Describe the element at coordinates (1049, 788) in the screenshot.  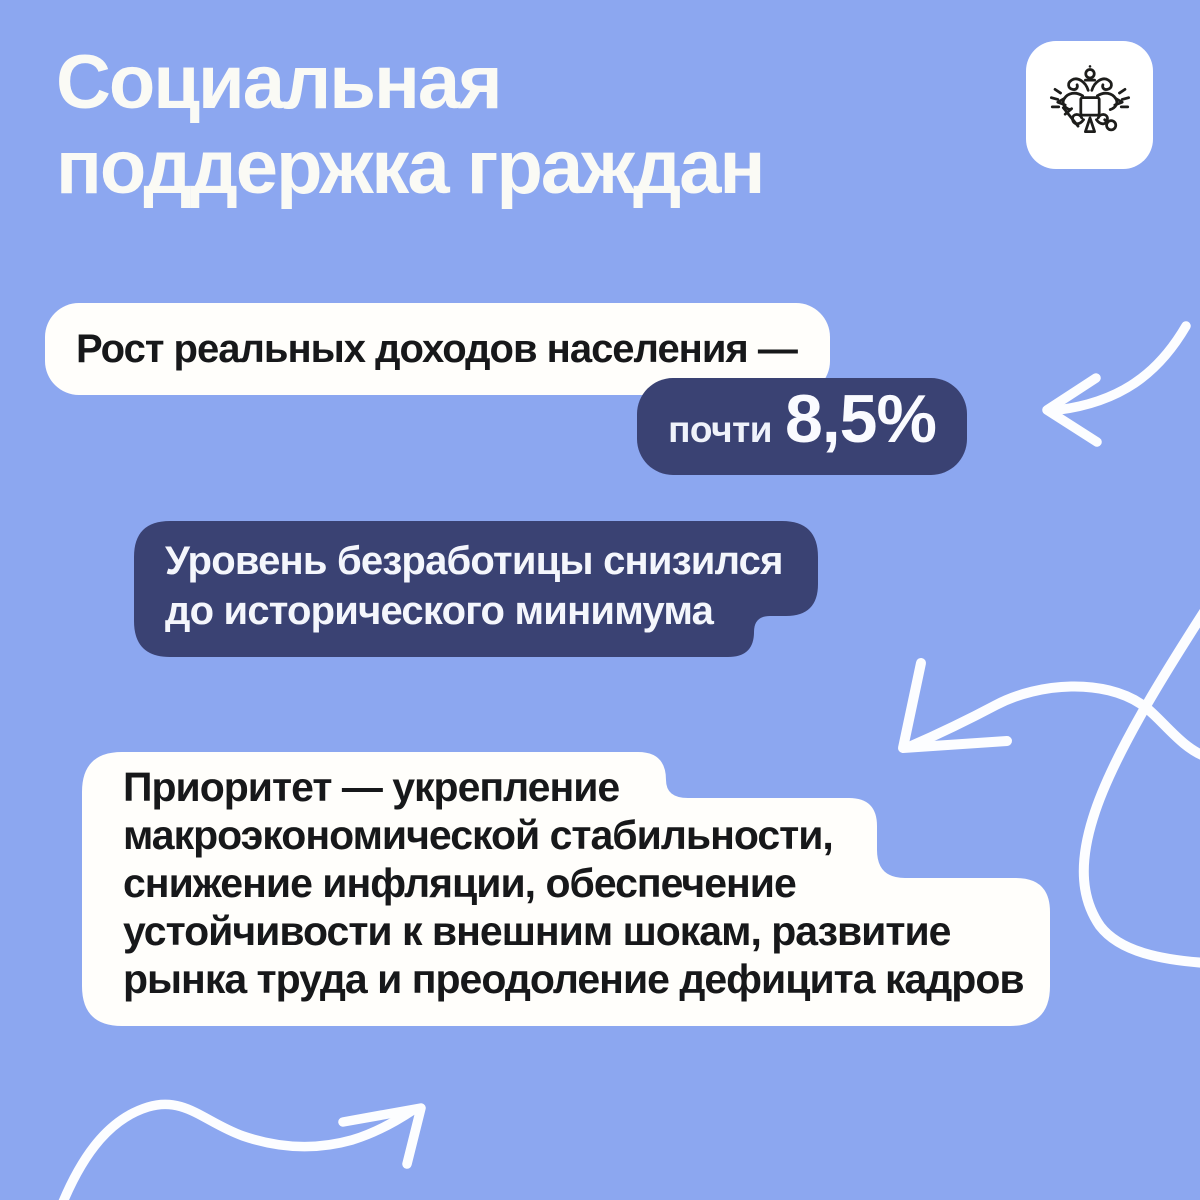
I see `arrow-swirl-icon` at that location.